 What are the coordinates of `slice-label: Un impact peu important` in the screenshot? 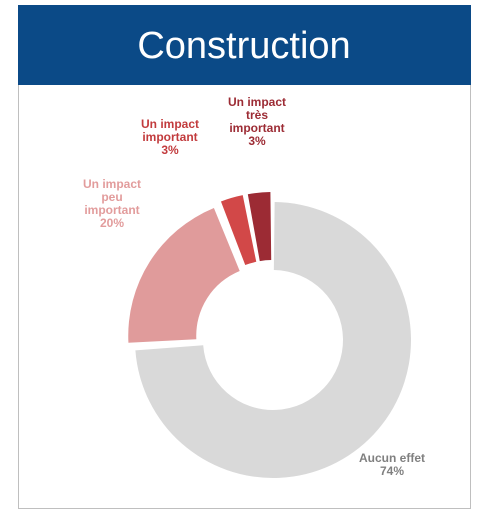 It's located at (112, 197).